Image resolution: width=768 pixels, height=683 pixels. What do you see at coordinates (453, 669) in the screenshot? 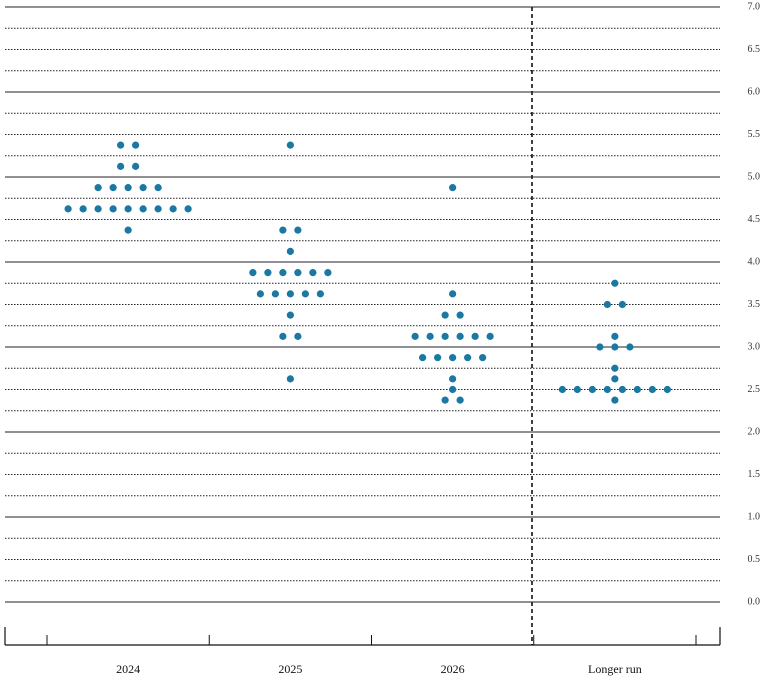
I see `x-tick-label: 2026` at bounding box center [453, 669].